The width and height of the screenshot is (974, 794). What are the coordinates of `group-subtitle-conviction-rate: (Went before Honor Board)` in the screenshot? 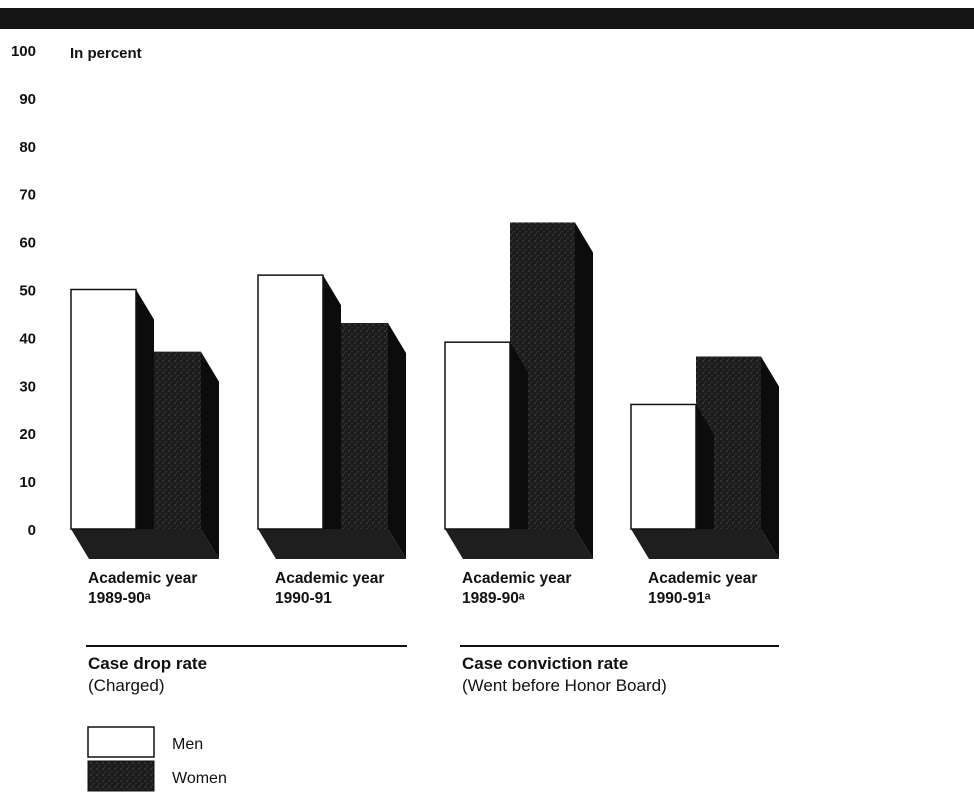 It's located at (564, 685).